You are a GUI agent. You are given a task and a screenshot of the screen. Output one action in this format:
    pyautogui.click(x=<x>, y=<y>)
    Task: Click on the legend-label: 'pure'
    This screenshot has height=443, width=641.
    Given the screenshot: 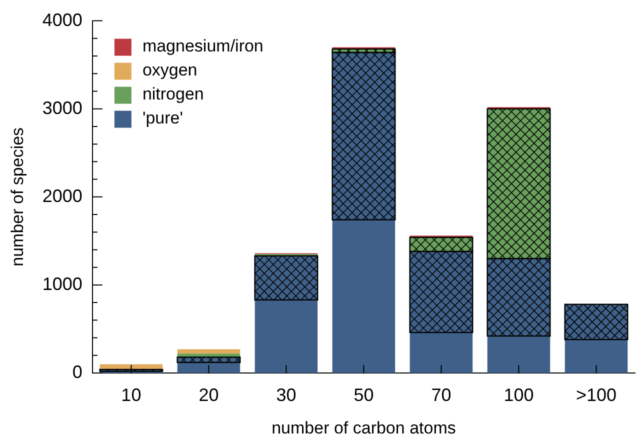 What is the action you would take?
    pyautogui.click(x=162, y=118)
    